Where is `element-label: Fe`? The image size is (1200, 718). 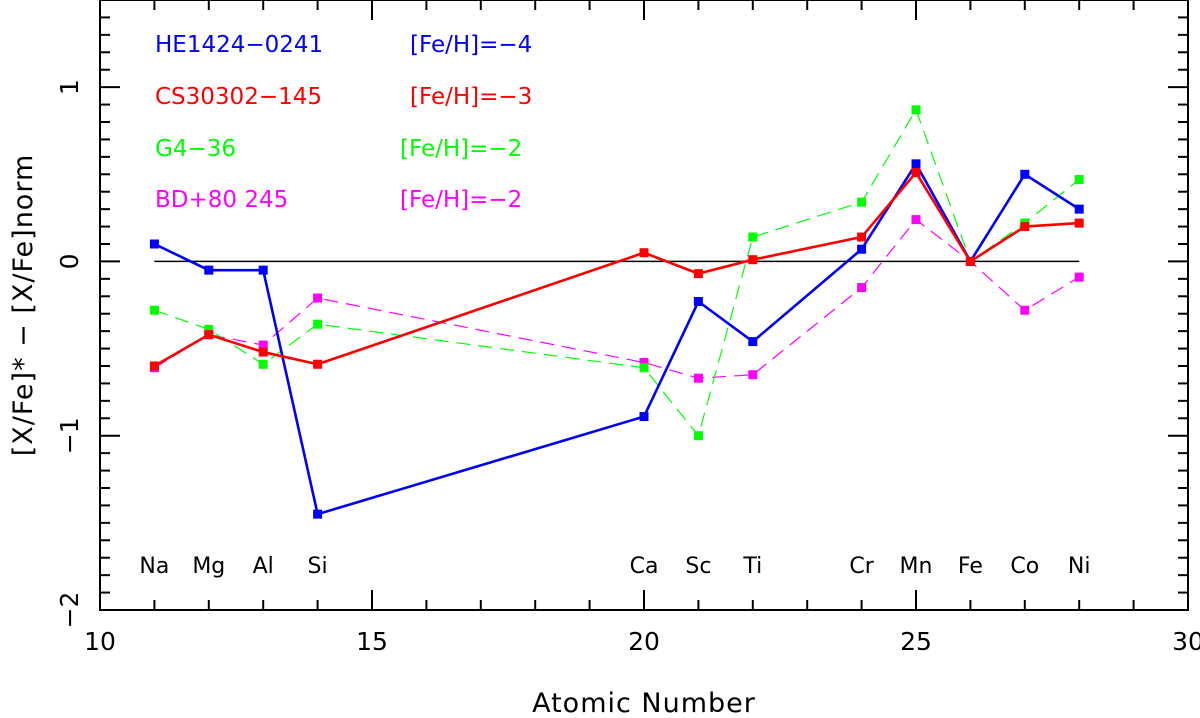
element-label: Fe is located at coordinates (970, 566).